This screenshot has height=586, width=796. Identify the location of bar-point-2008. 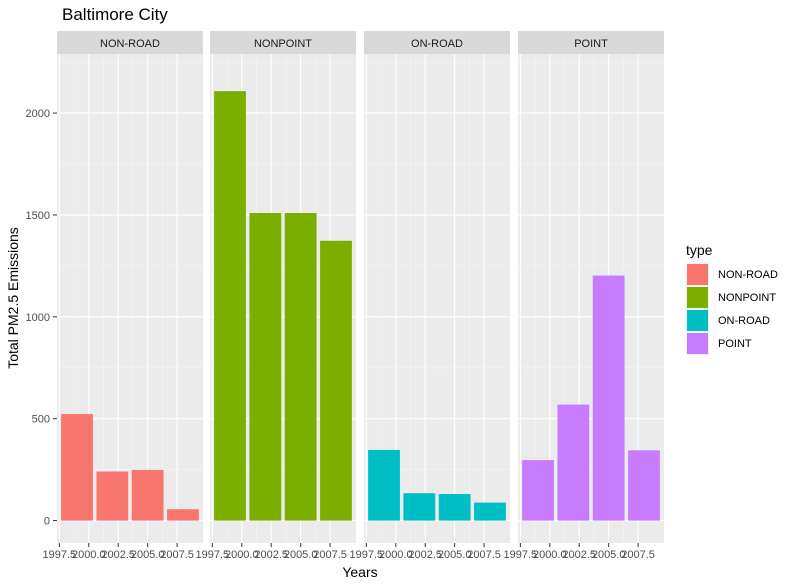
(644, 485).